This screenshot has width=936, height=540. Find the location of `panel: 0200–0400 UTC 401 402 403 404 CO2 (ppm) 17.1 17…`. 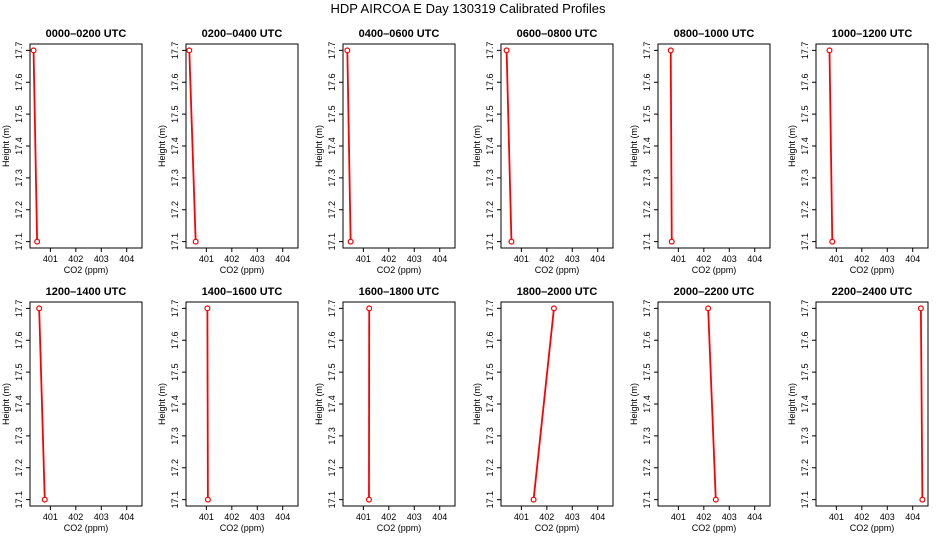

panel: 0200–0400 UTC 401 402 403 404 CO2 (ppm) 17.1 17… is located at coordinates (228, 151).